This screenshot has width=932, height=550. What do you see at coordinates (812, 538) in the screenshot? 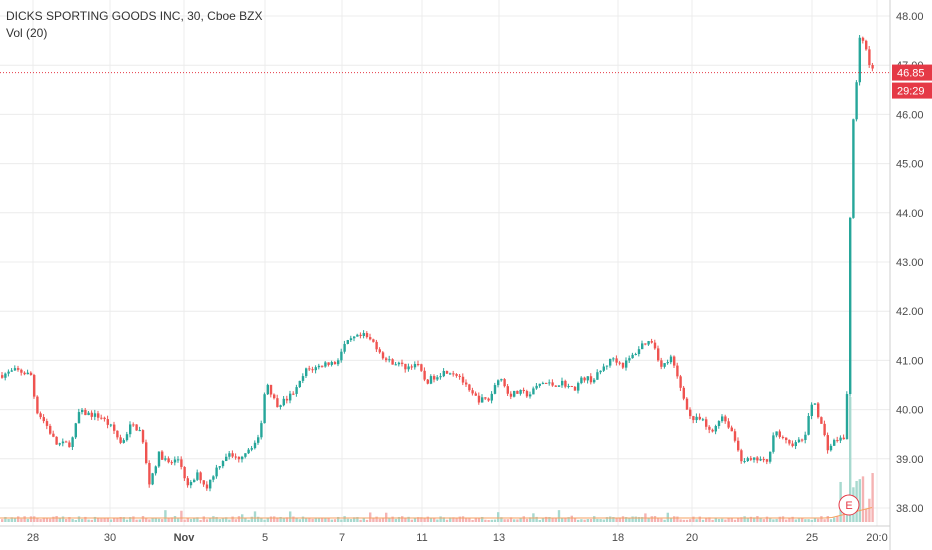
I see `x-tick-label: 25` at bounding box center [812, 538].